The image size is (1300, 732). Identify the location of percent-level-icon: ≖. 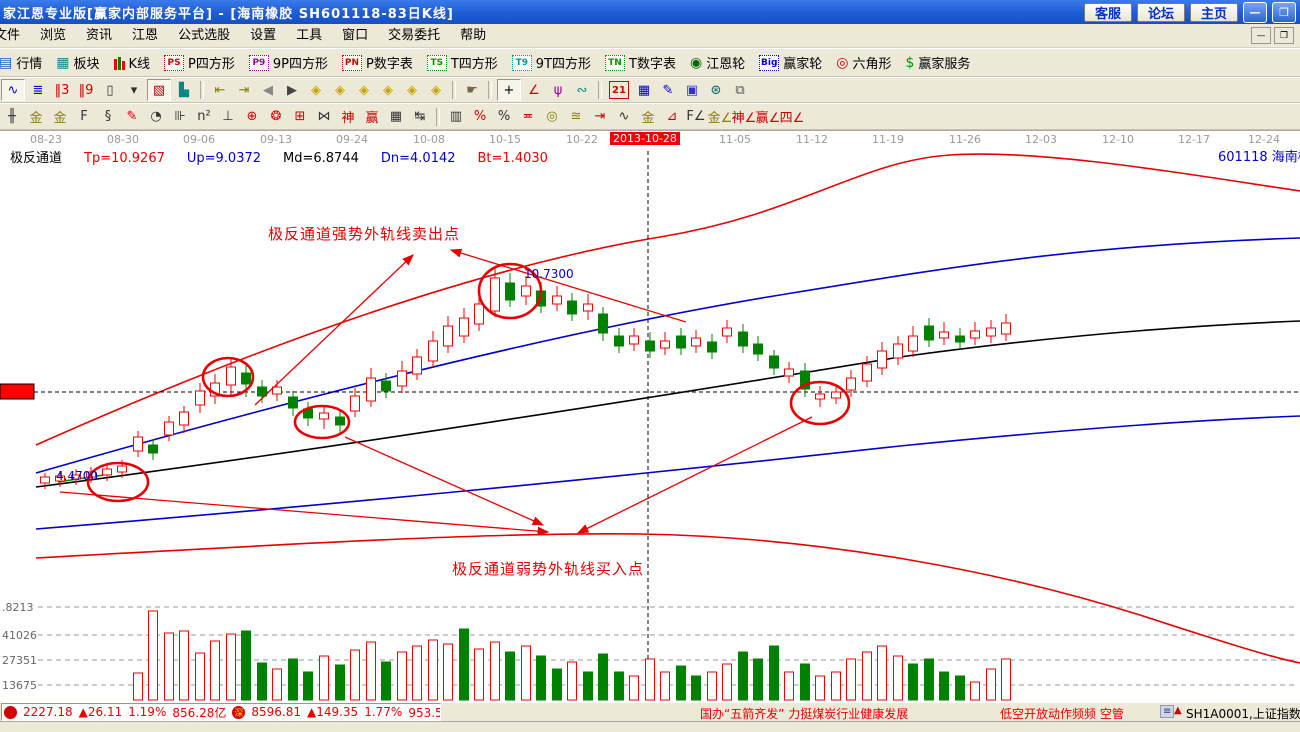
(528, 116).